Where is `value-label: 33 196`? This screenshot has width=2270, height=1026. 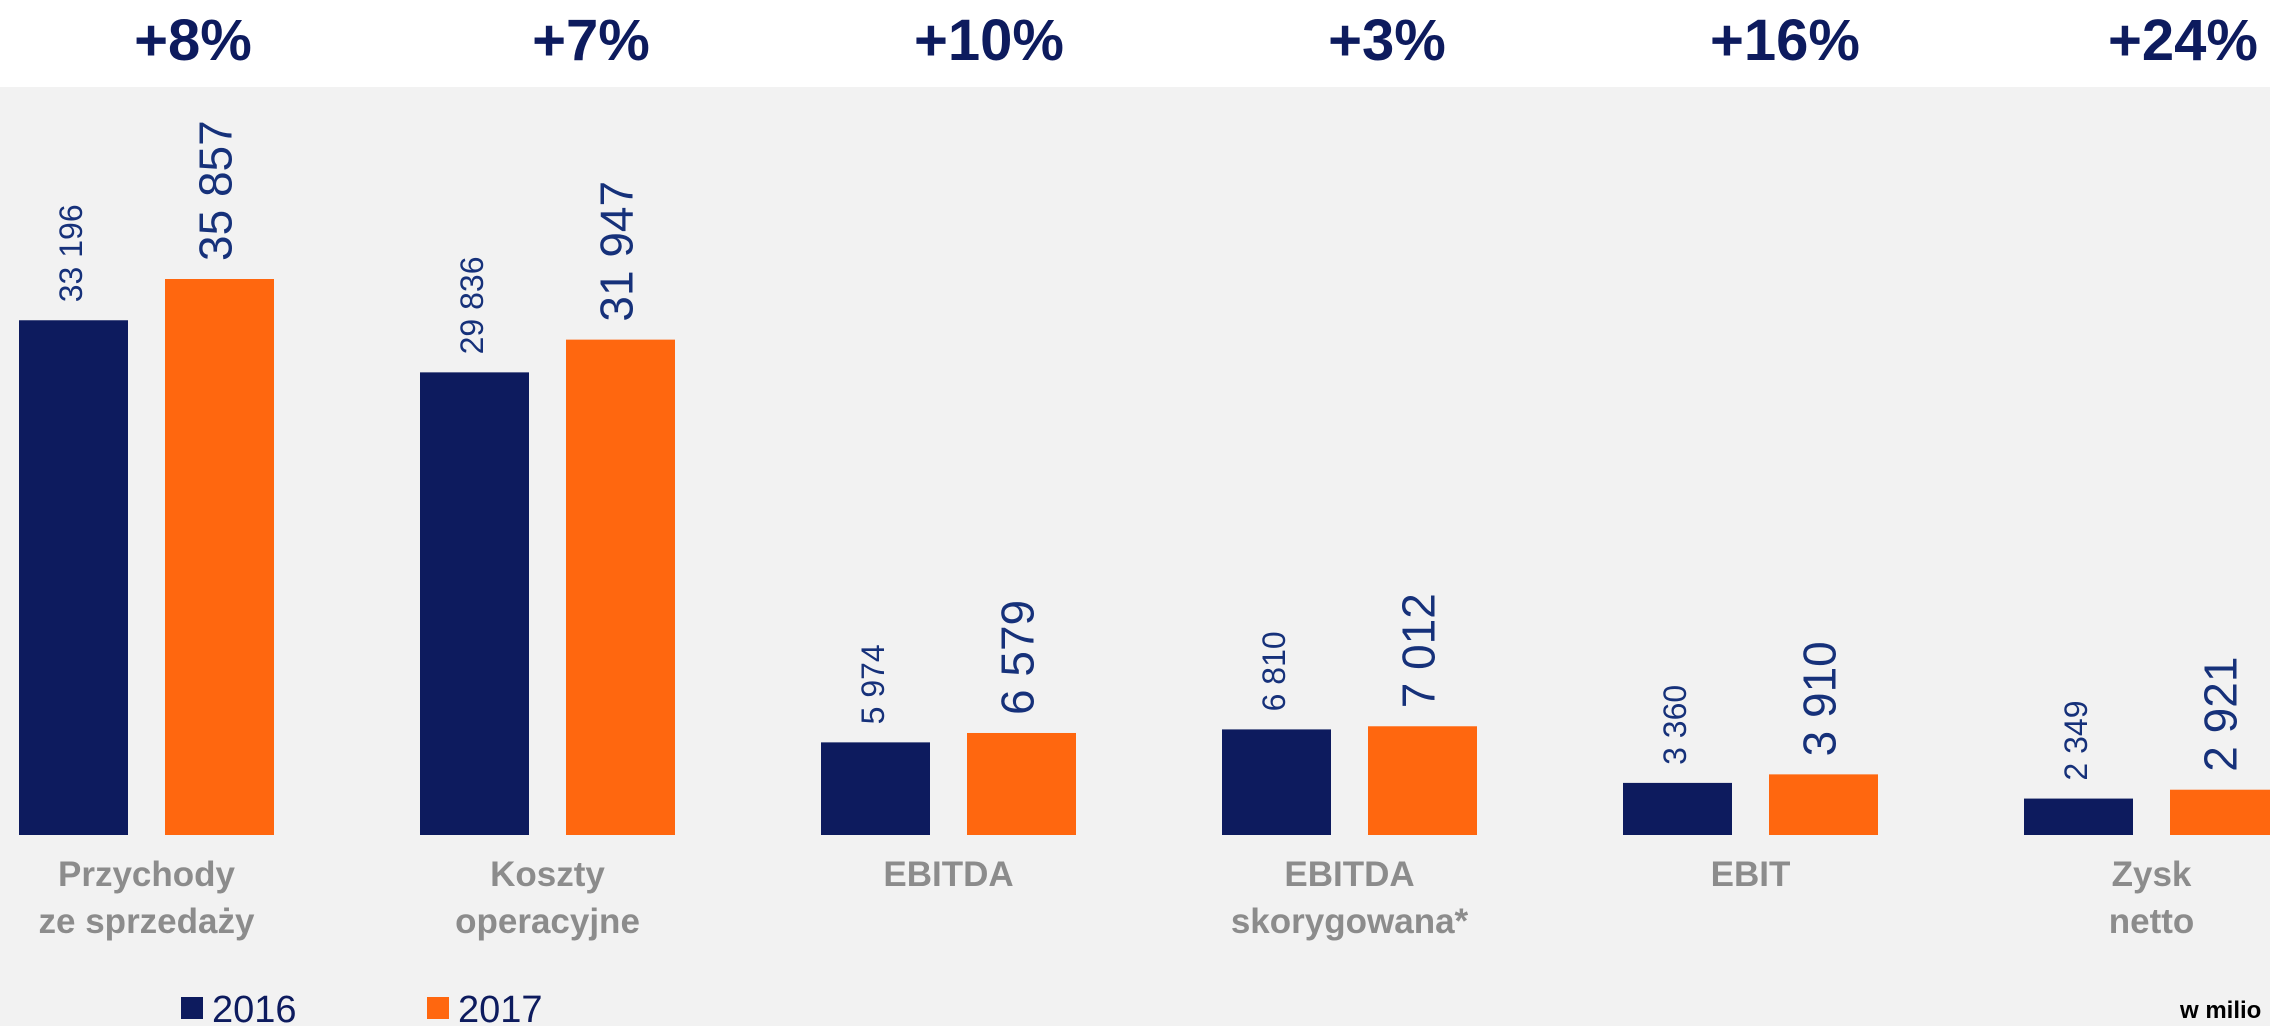 value-label: 33 196 is located at coordinates (71, 253).